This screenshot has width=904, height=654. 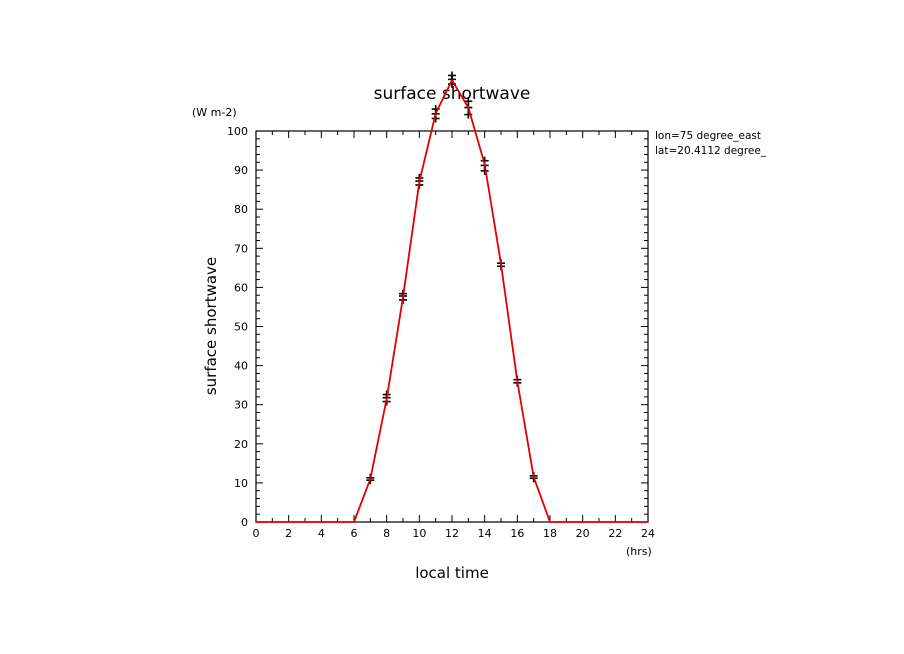 I want to click on y-tick-label: 10, so click(x=241, y=483).